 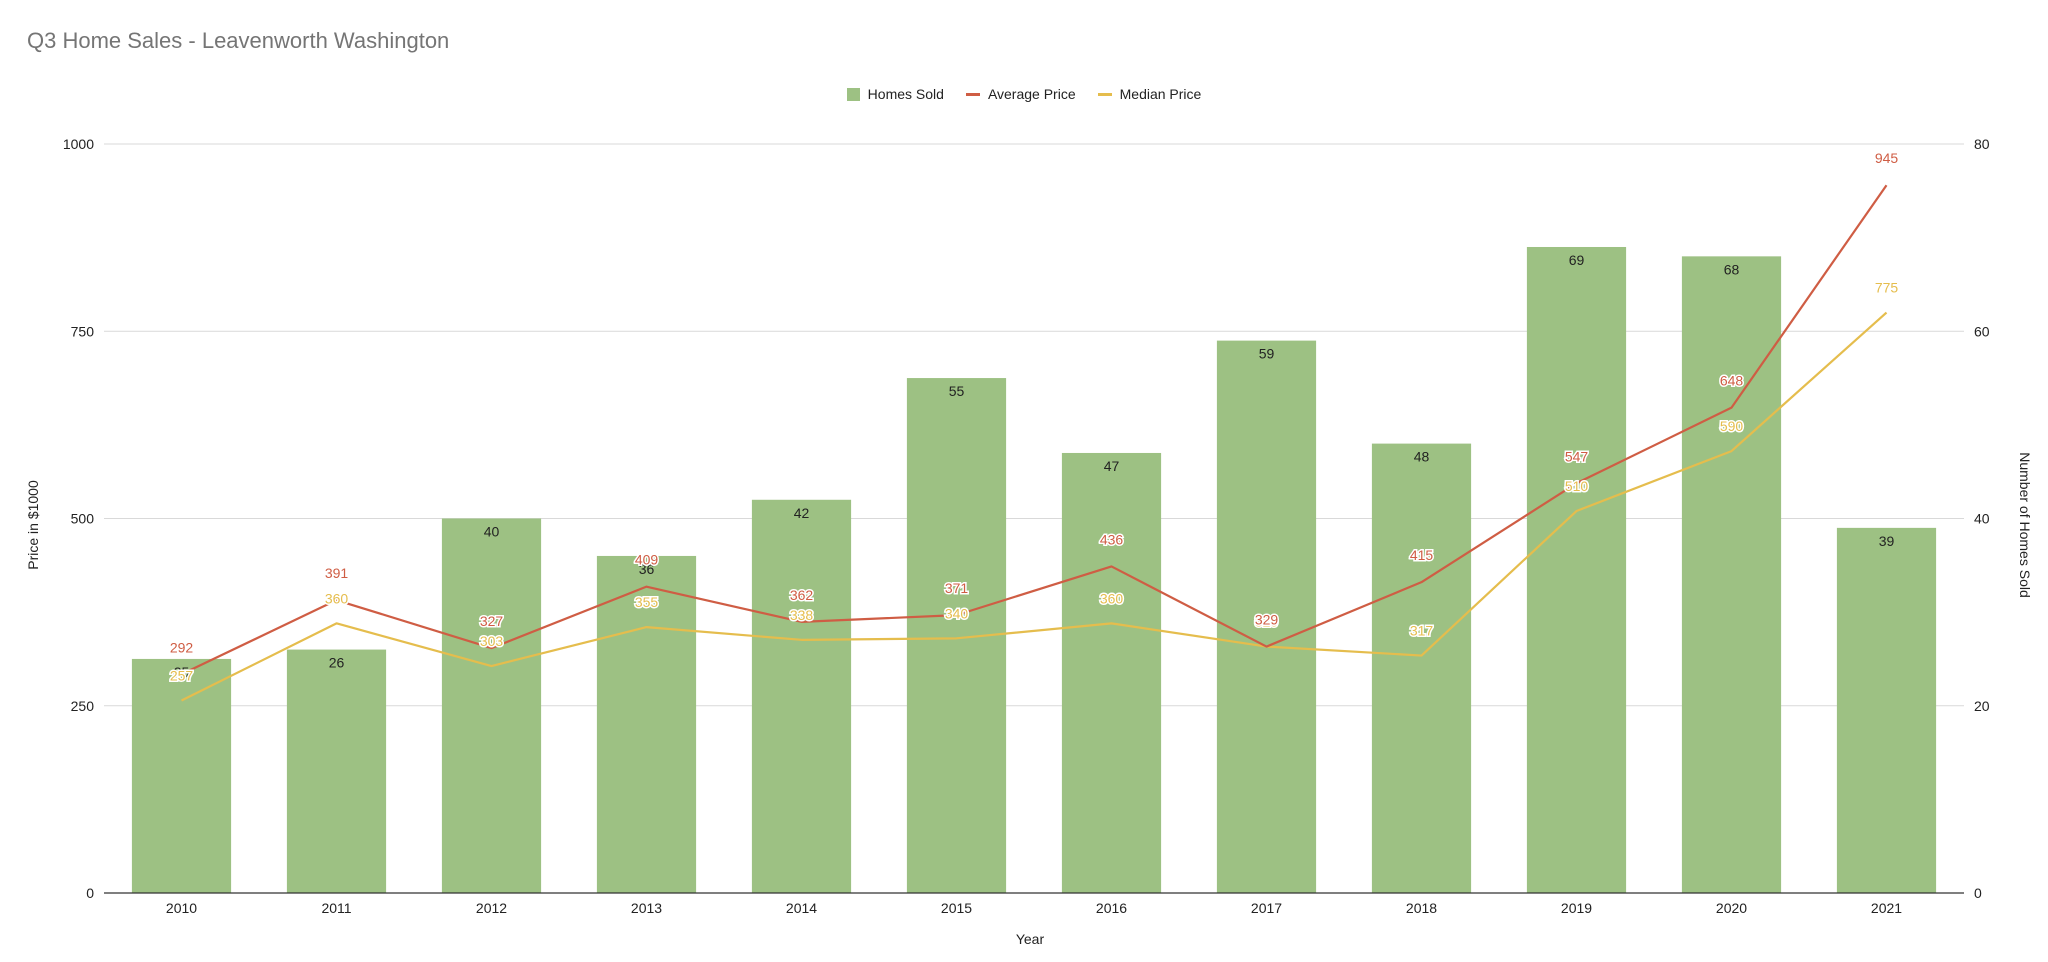 I want to click on bar-data-label: 36, so click(x=647, y=569).